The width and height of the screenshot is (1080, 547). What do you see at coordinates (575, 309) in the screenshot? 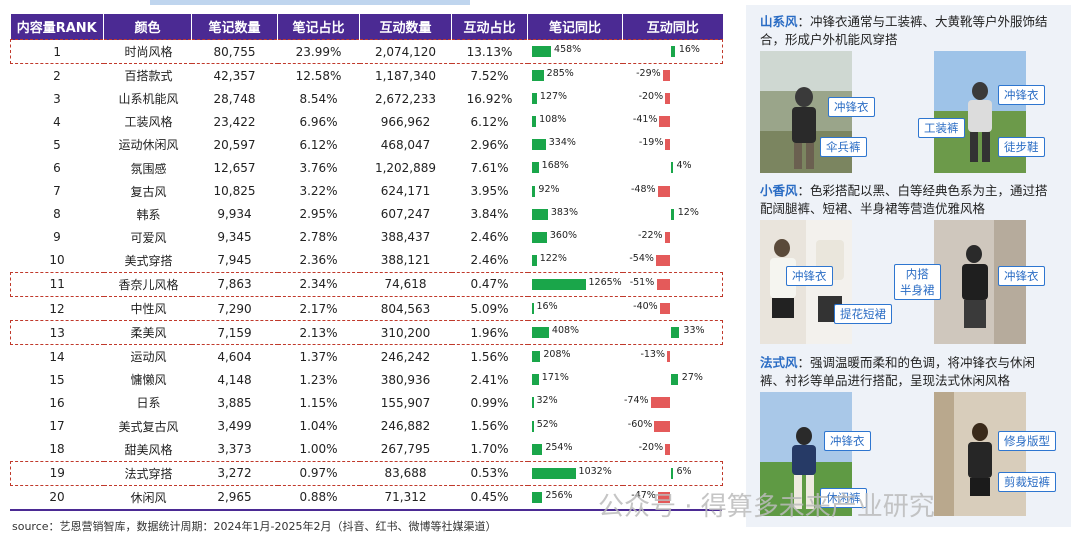
I see `note-yoy-cell: 16%` at bounding box center [575, 309].